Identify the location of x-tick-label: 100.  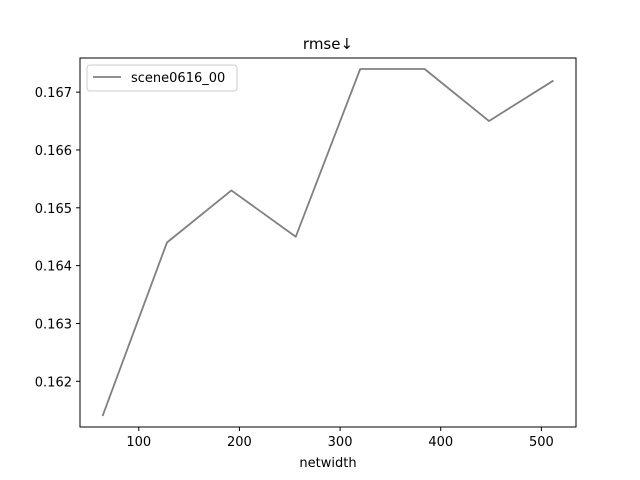
(138, 442).